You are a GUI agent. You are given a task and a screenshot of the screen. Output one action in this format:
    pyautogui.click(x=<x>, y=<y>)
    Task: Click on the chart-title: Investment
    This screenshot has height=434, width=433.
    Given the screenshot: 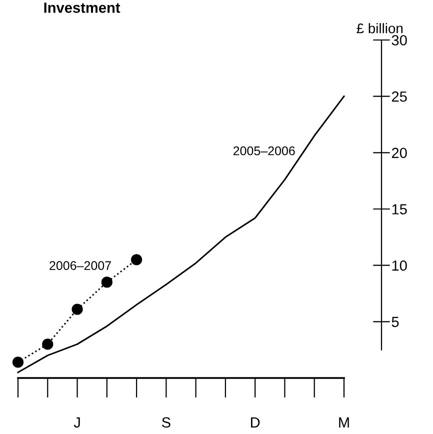 What is the action you would take?
    pyautogui.click(x=82, y=7)
    